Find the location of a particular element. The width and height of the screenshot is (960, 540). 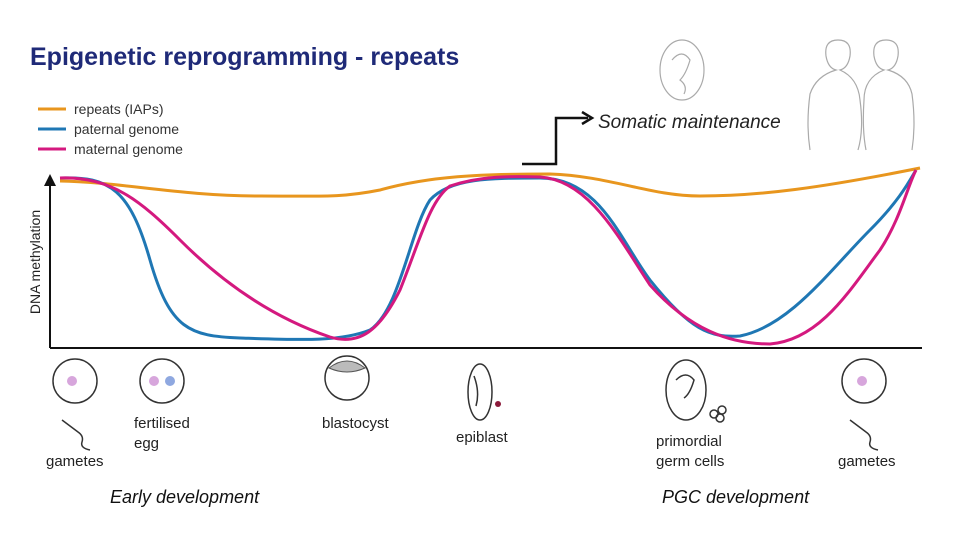

y-axis-label: DNA methylation is located at coordinates (35, 262).